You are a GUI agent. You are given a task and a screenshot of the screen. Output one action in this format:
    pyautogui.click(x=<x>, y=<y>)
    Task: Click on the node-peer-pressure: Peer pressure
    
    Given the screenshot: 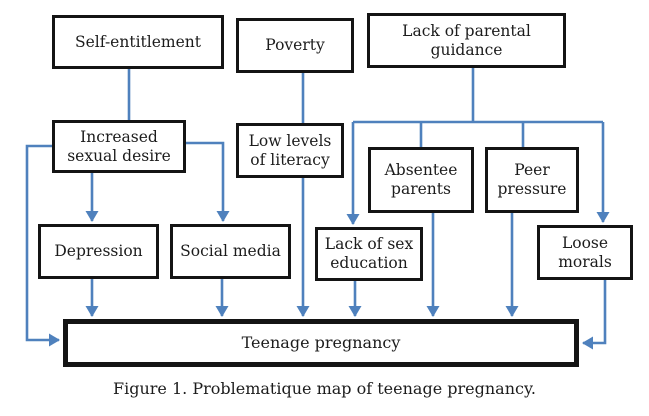 What is the action you would take?
    pyautogui.click(x=532, y=180)
    